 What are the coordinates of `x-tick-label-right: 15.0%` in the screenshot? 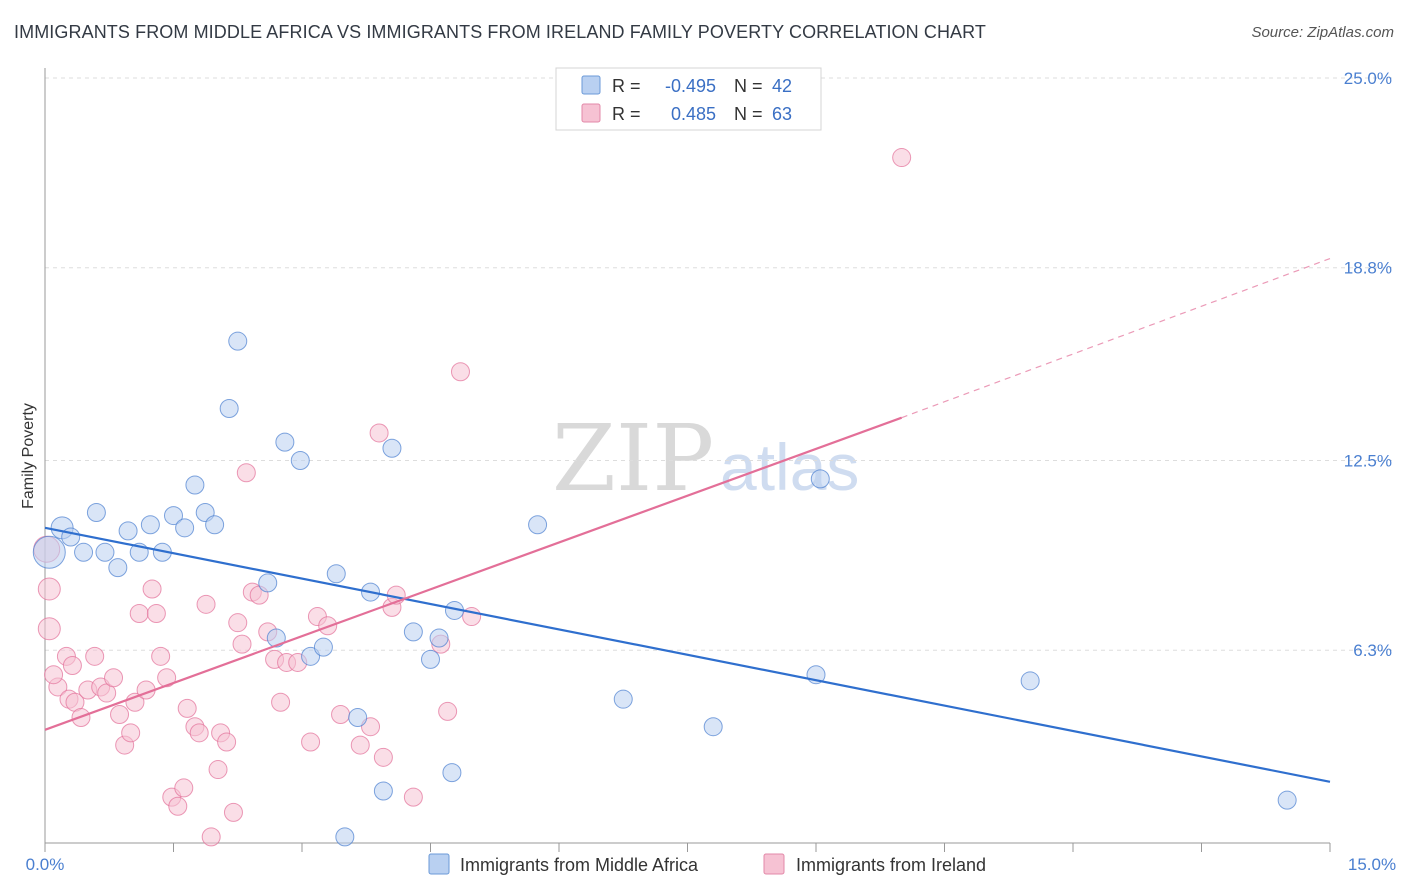 It's located at (1372, 864).